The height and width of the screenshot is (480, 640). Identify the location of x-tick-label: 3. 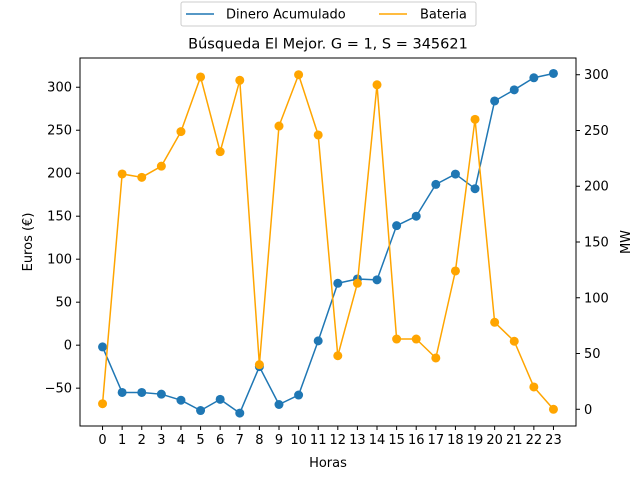
(161, 440).